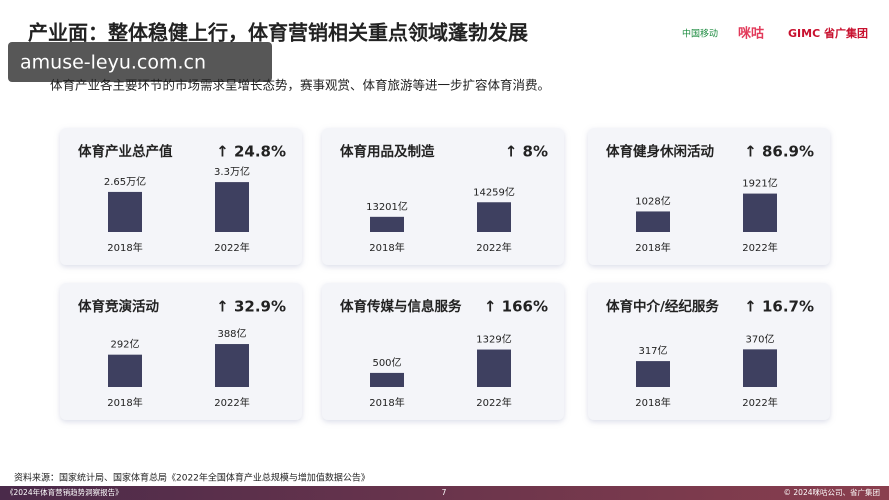  What do you see at coordinates (662, 306) in the screenshot?
I see `chart-title: 体育中介/经纪服务` at bounding box center [662, 306].